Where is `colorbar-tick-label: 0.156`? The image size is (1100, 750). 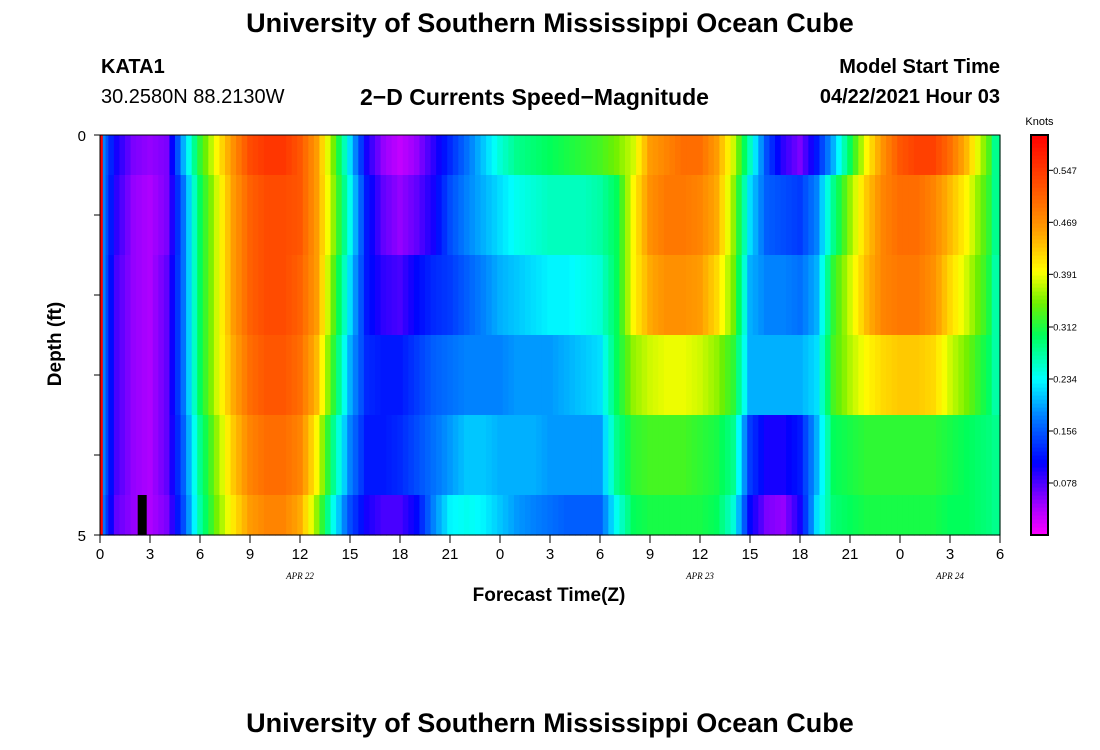
colorbar-tick-label: 0.156 is located at coordinates (1065, 432).